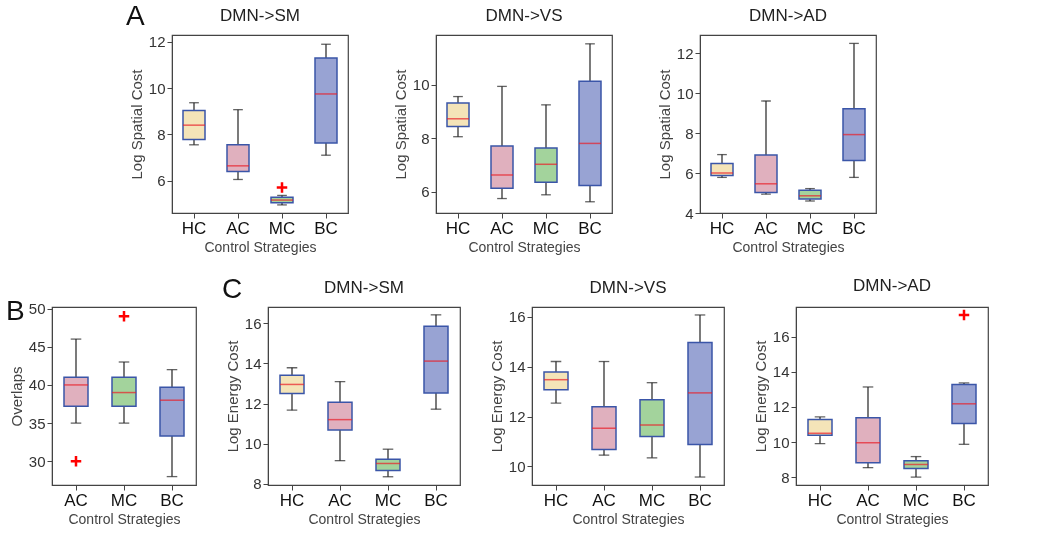 This screenshot has height=559, width=1044. What do you see at coordinates (16, 396) in the screenshot?
I see `y-axis-title: Overlaps` at bounding box center [16, 396].